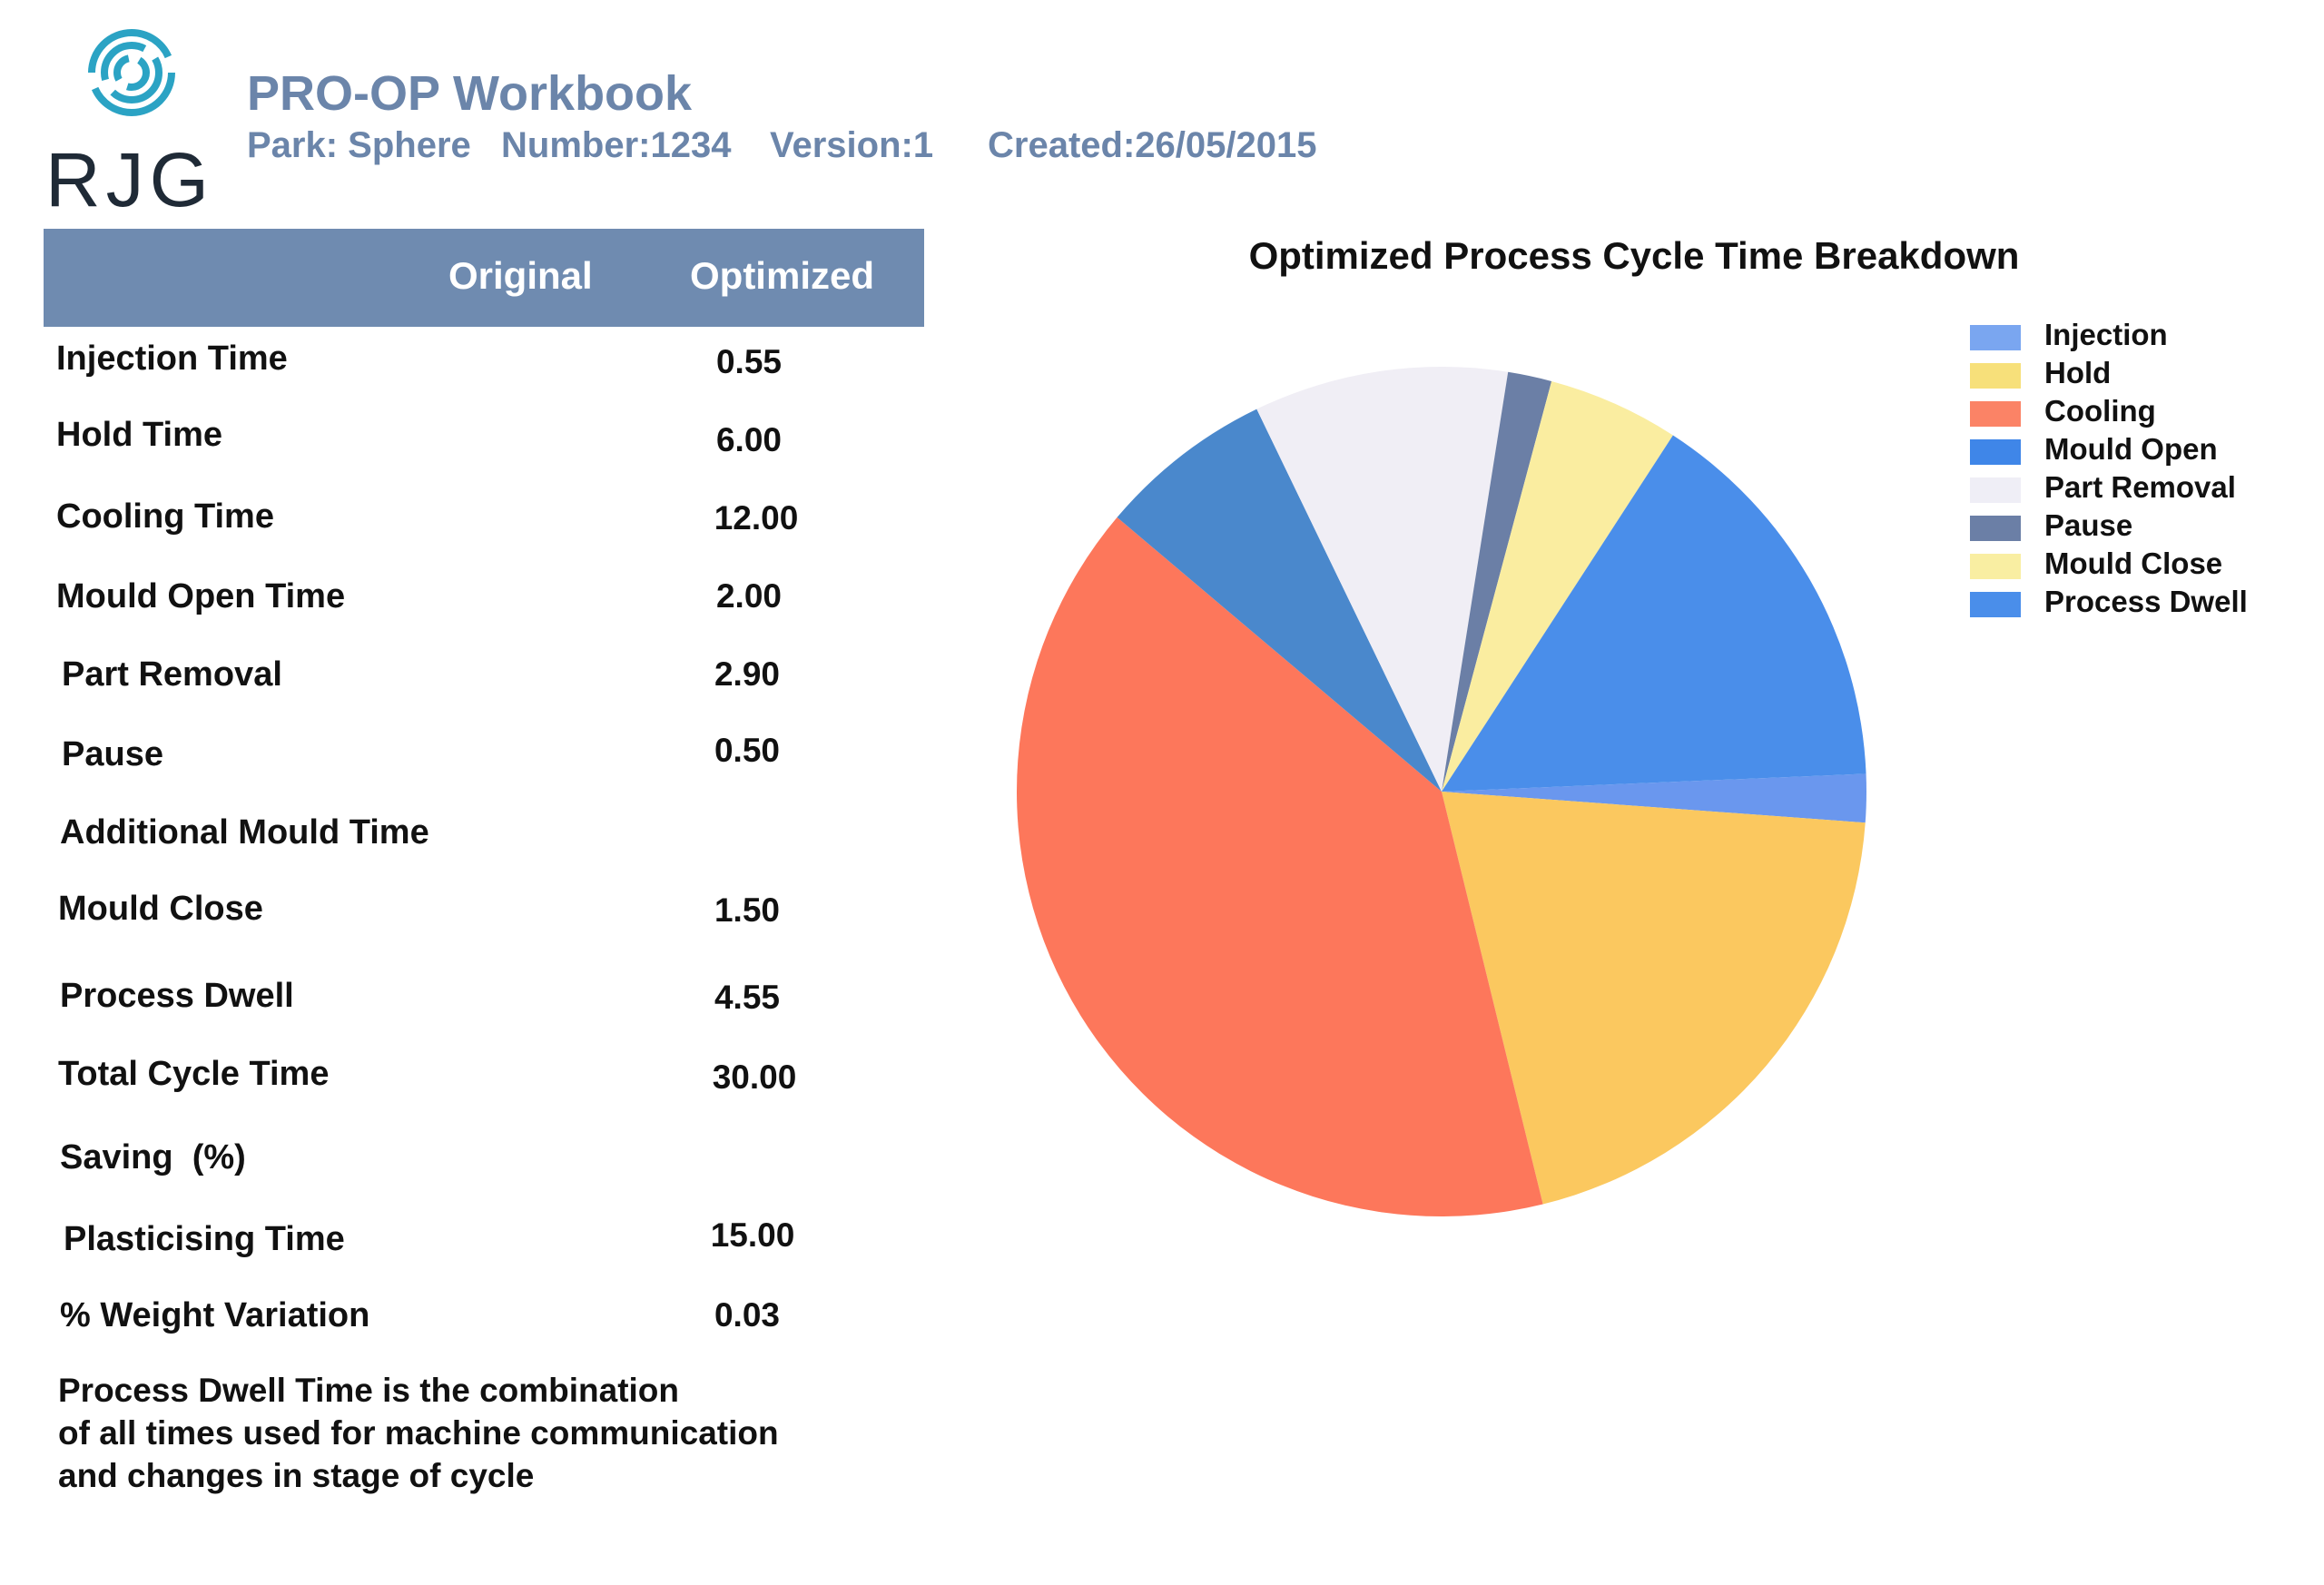 The width and height of the screenshot is (2324, 1585). Describe the element at coordinates (754, 1077) in the screenshot. I see `row-value-total-cycle-time: 30.00` at that location.